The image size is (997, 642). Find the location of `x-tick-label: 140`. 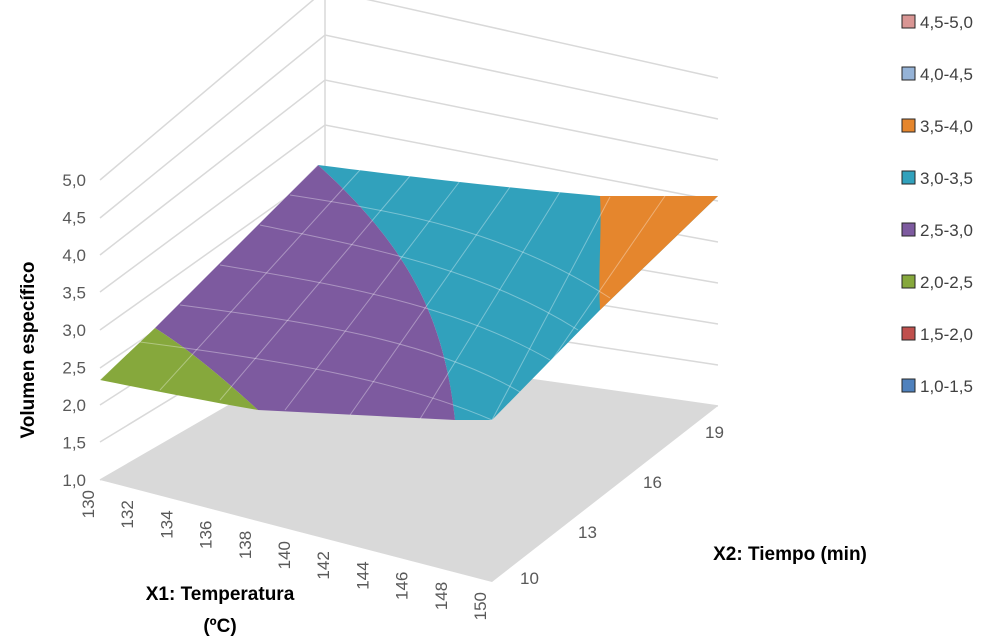

x-tick-label: 140 is located at coordinates (284, 555).